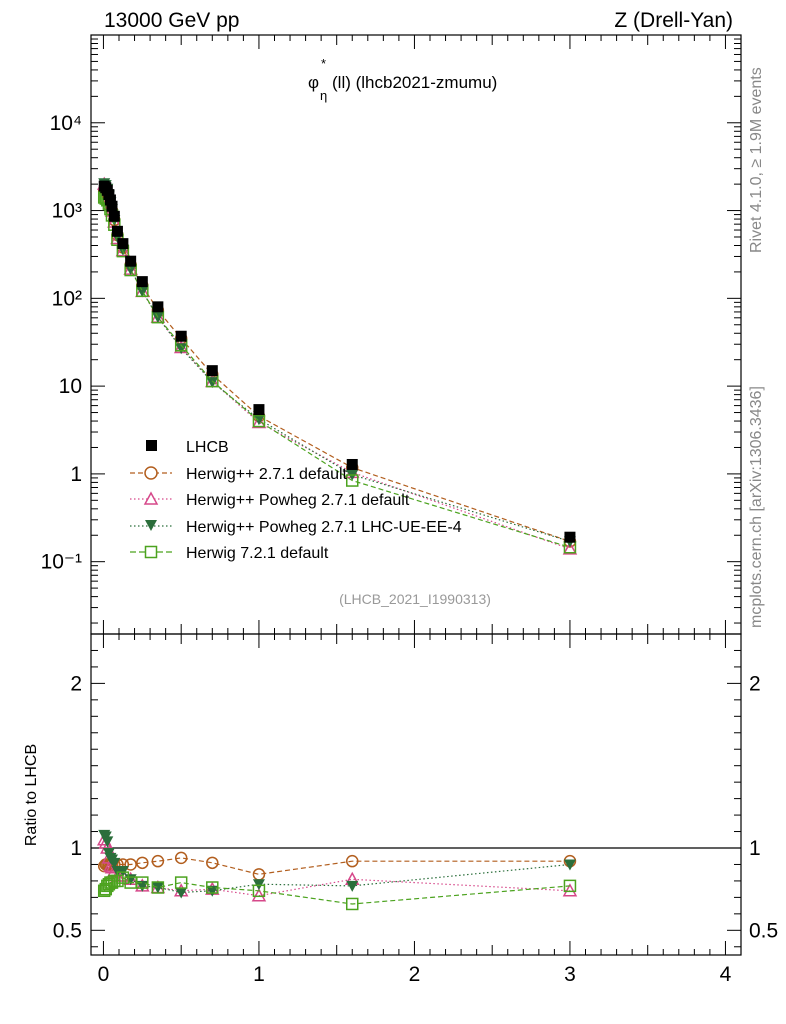 This screenshot has width=786, height=1024. What do you see at coordinates (61, 562) in the screenshot?
I see `y-tick-label: 10⁻¹` at bounding box center [61, 562].